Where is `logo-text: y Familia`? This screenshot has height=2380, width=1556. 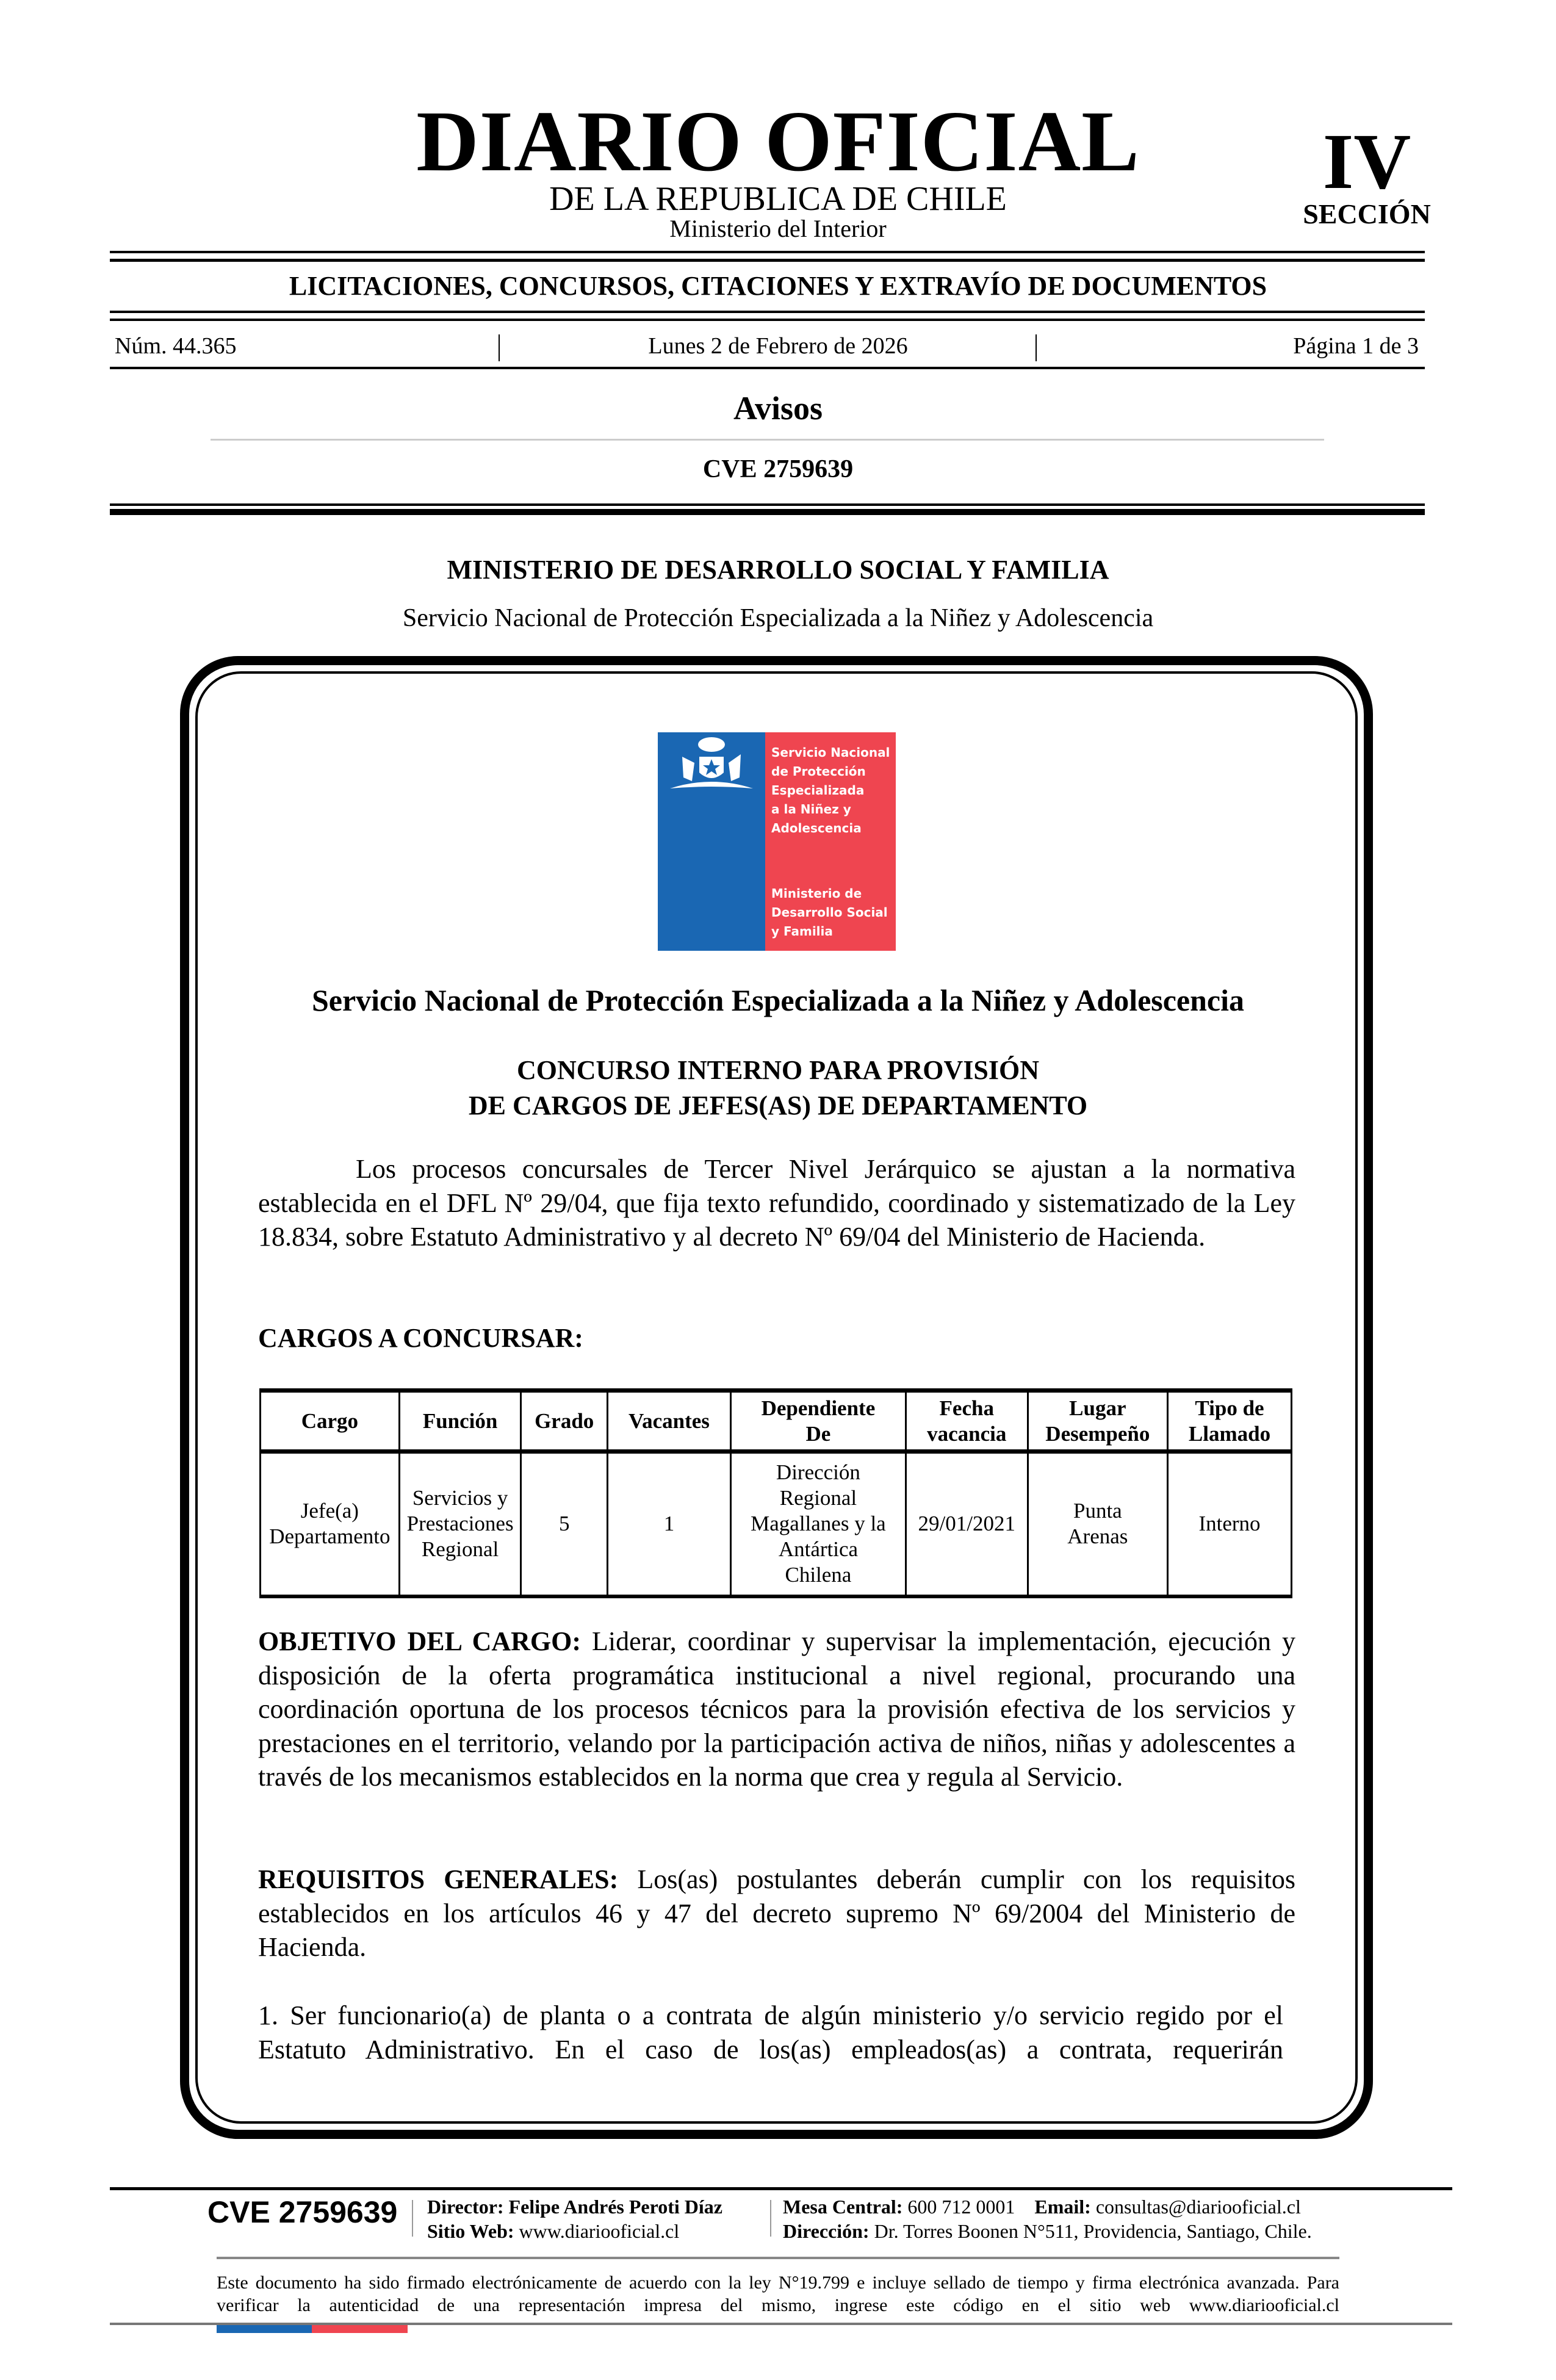
logo-text: y Familia is located at coordinates (802, 931).